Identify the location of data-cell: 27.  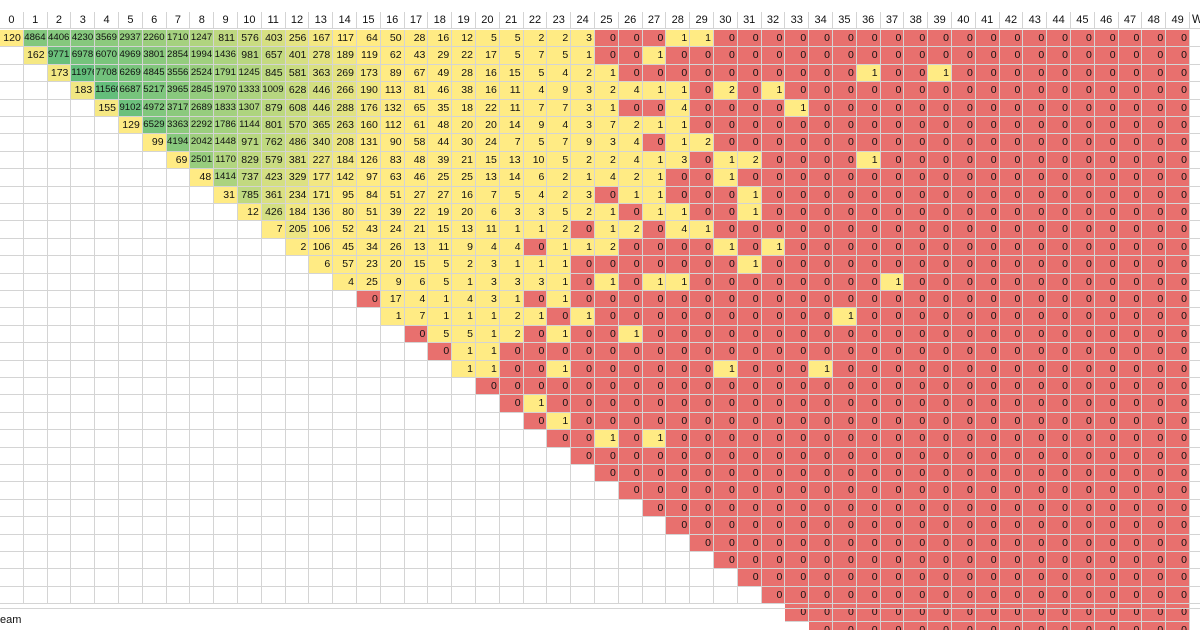
(416, 195).